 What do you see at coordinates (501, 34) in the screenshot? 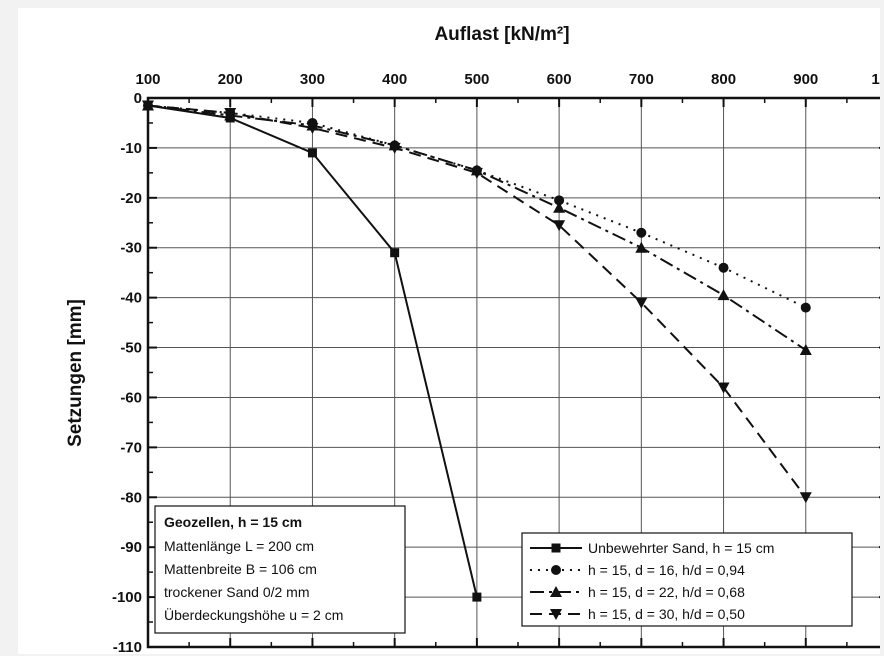
I see `x-axis-title: Auflast [kN/m²]` at bounding box center [501, 34].